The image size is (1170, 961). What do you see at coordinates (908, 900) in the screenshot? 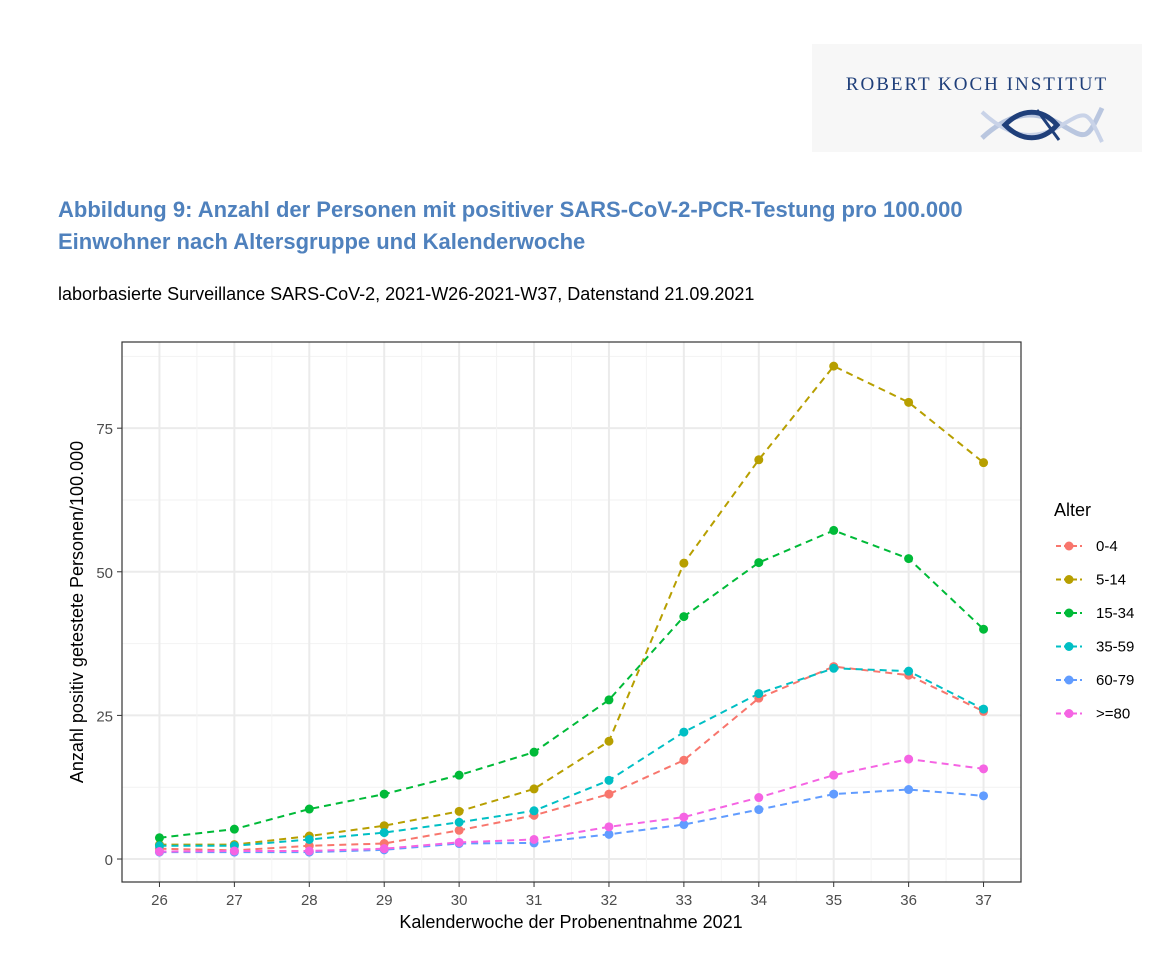
I see `x-tick-label: 36` at bounding box center [908, 900].